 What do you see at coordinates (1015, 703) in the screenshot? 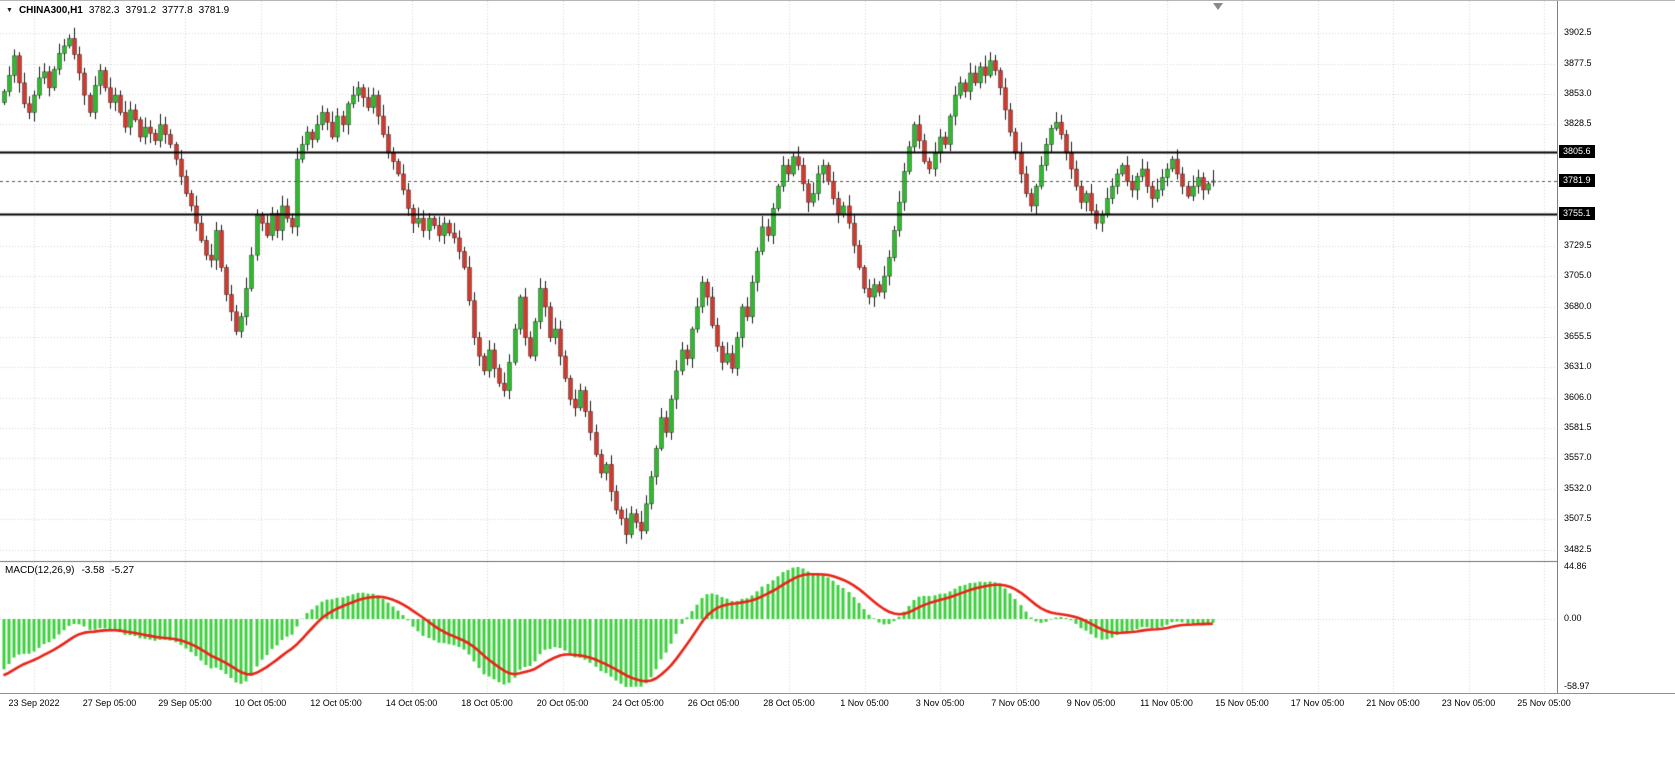
I see `time-axis-label: 7 Nov 05:00` at bounding box center [1015, 703].